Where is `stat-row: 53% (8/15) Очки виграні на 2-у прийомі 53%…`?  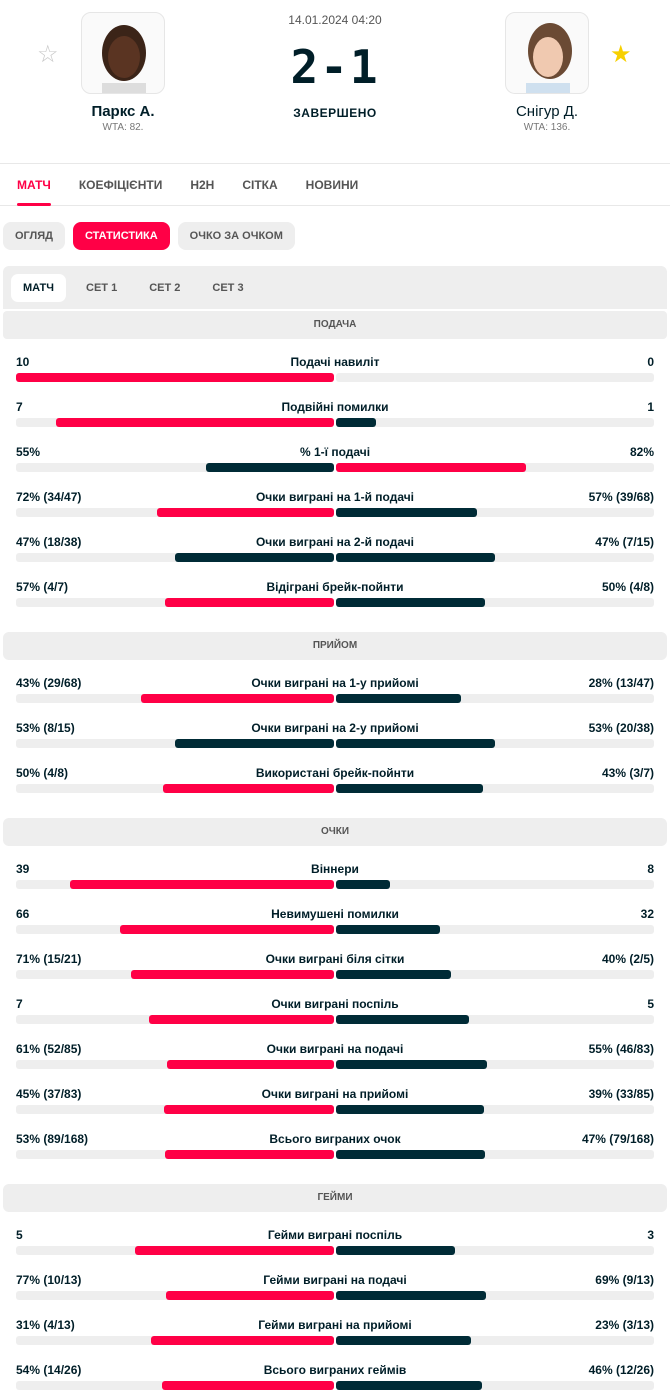 stat-row: 53% (8/15) Очки виграні на 2-у прийомі 53%… is located at coordinates (335, 727).